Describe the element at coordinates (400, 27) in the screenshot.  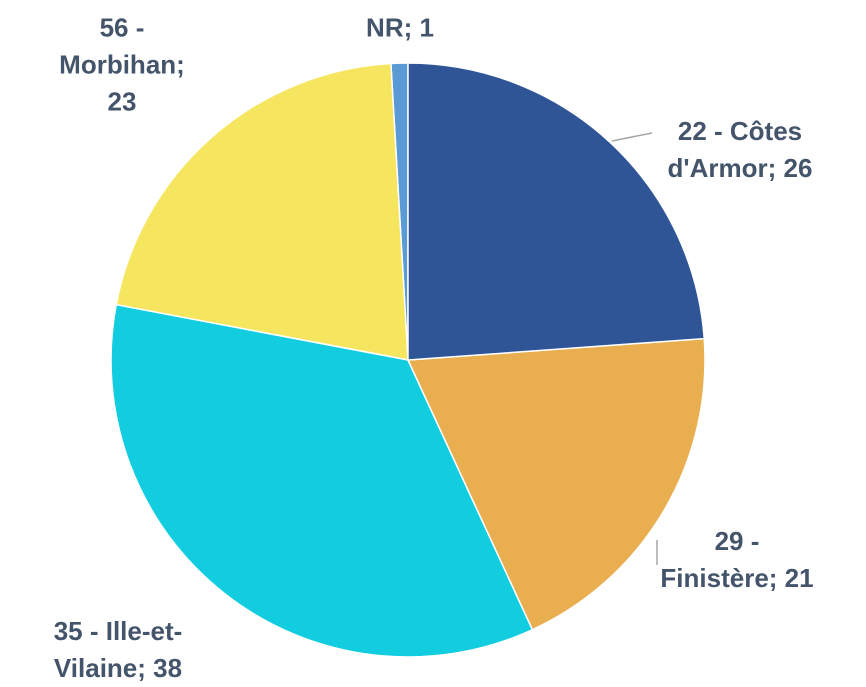
I see `data-label: NR; 1` at that location.